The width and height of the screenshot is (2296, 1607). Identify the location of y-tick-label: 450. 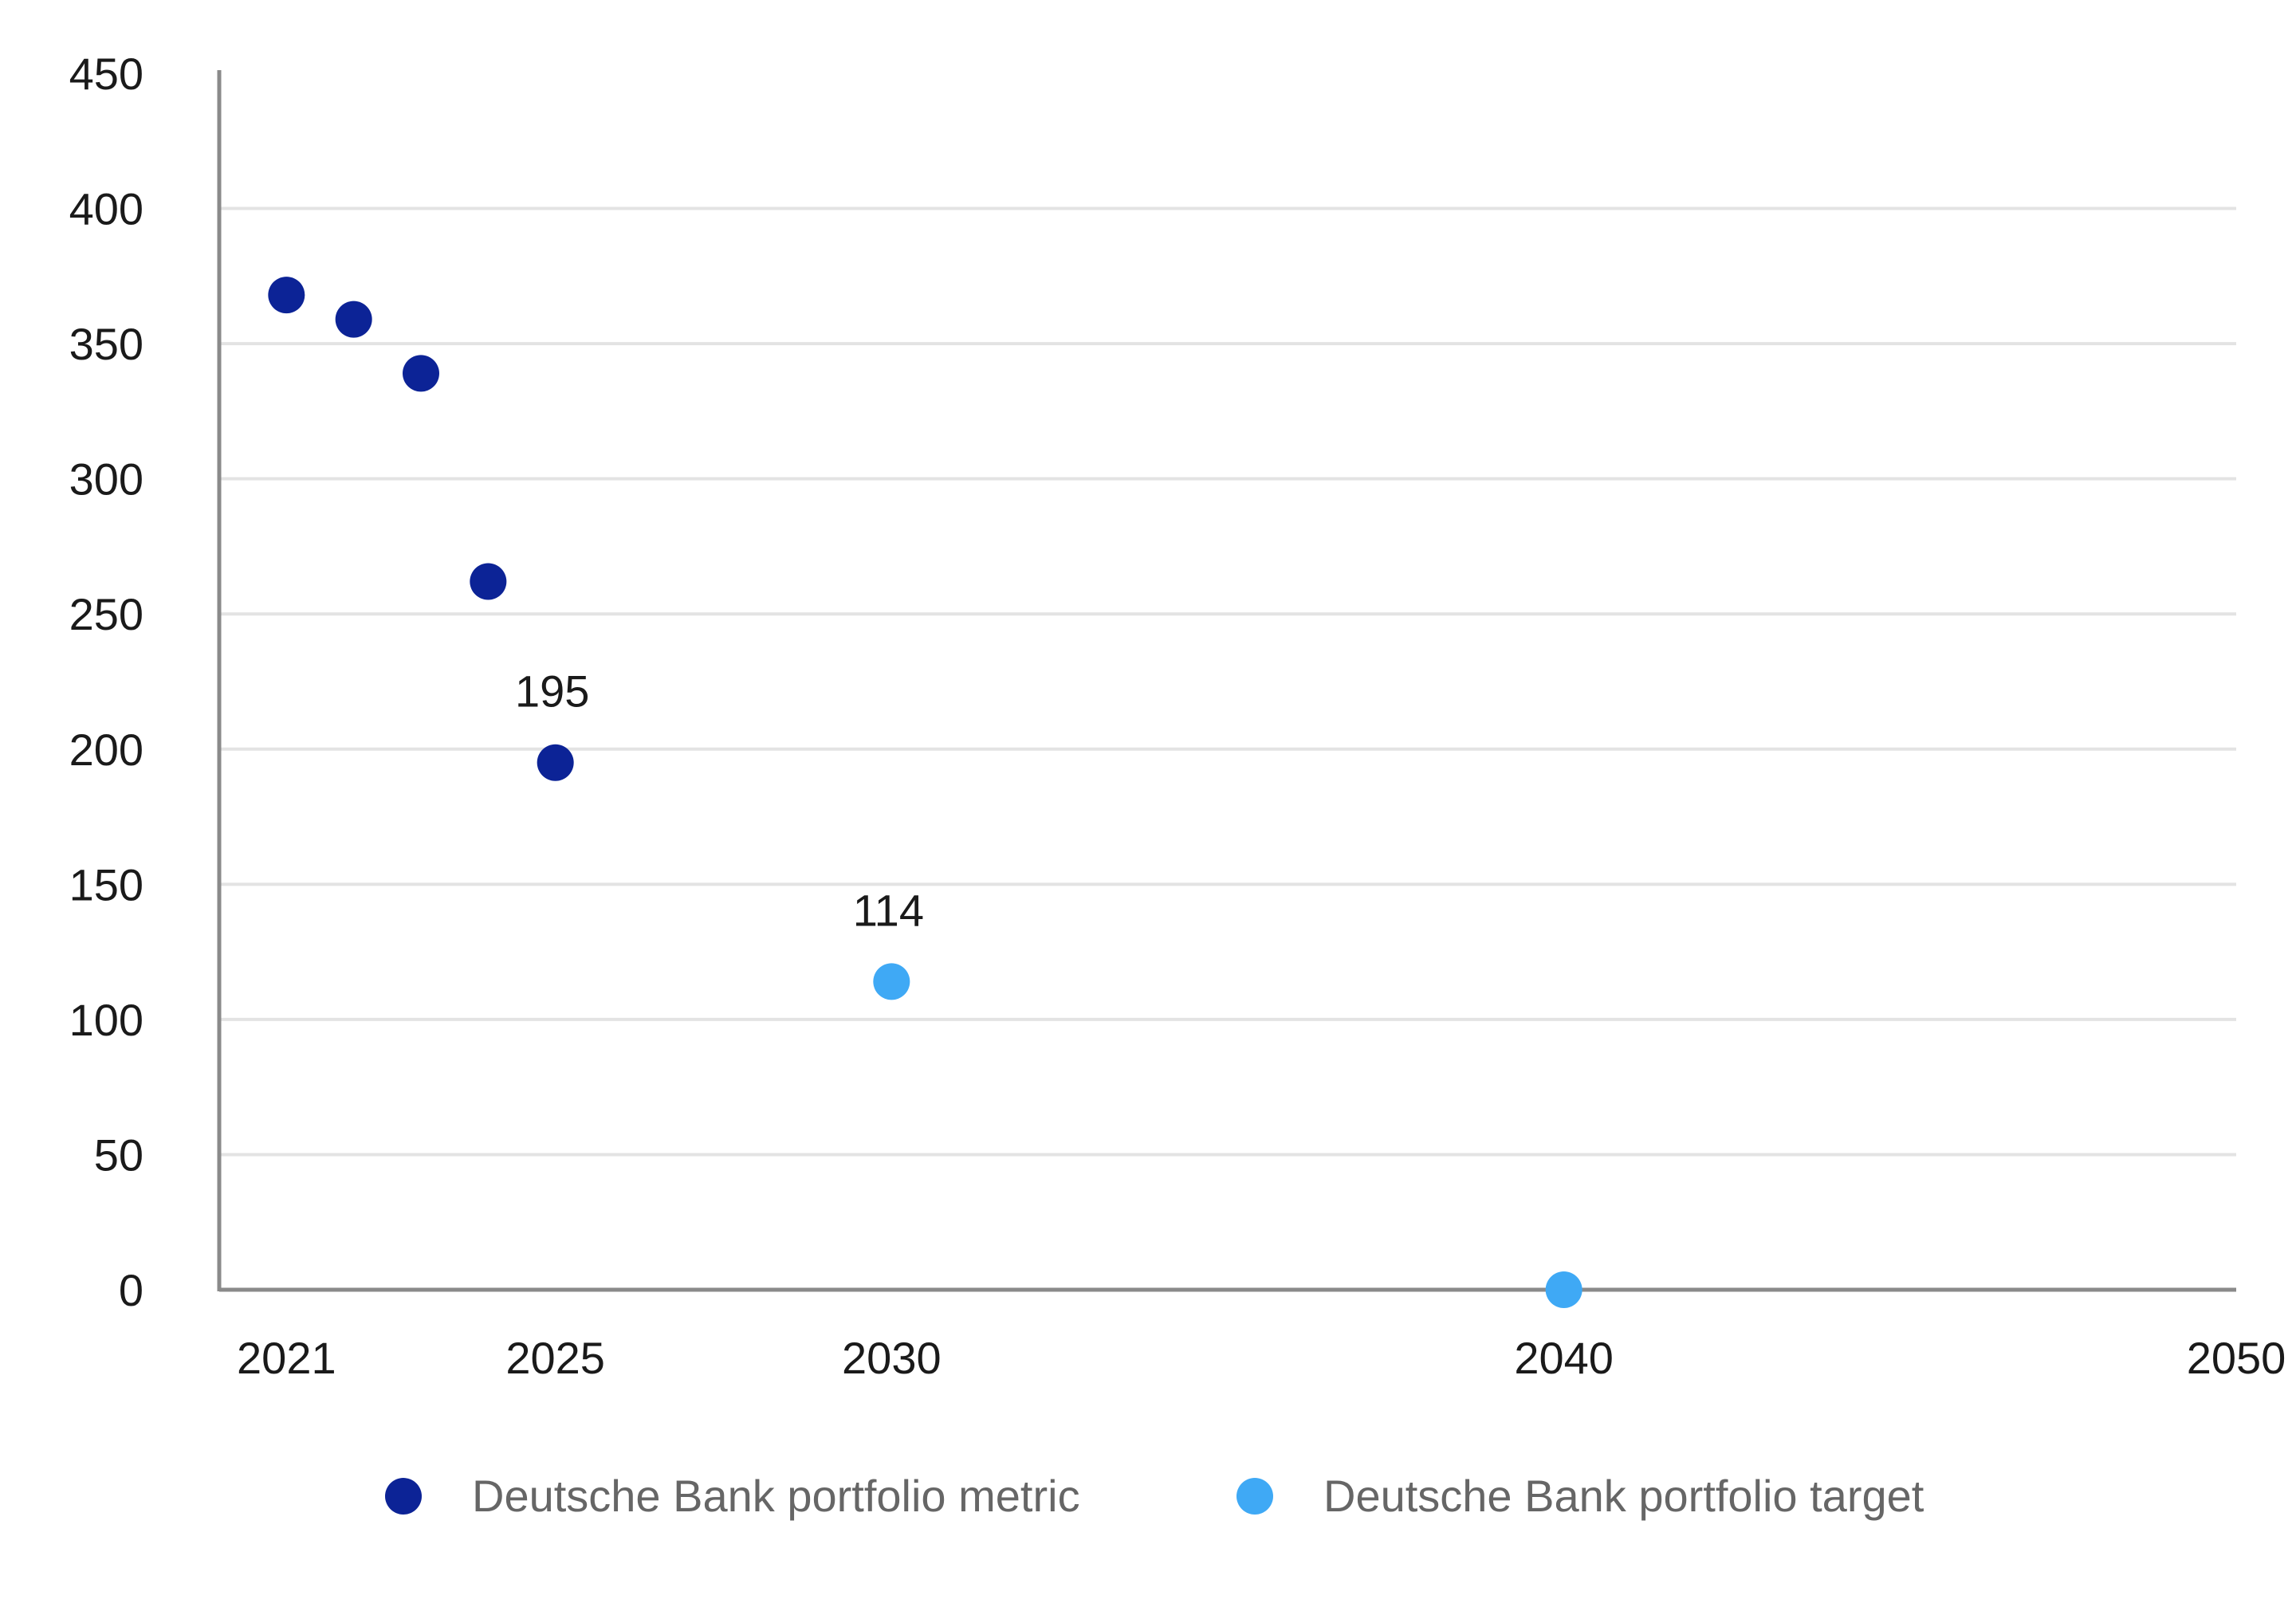
(106, 74).